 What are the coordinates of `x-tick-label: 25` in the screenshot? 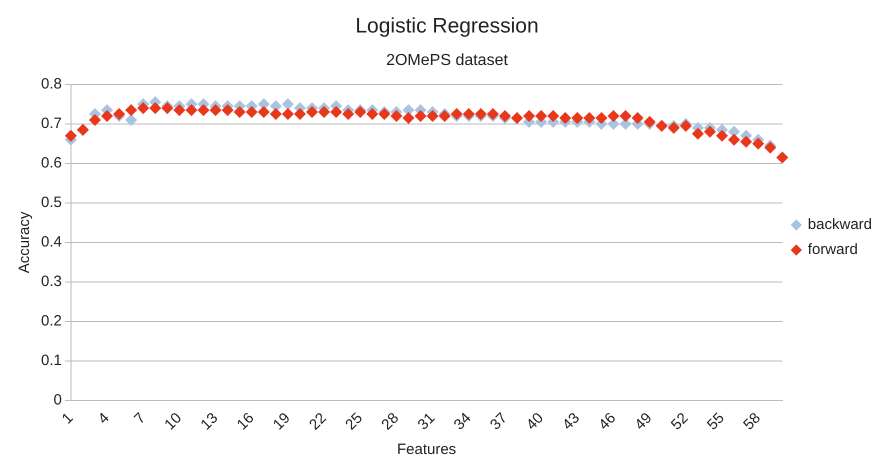 It's located at (354, 422).